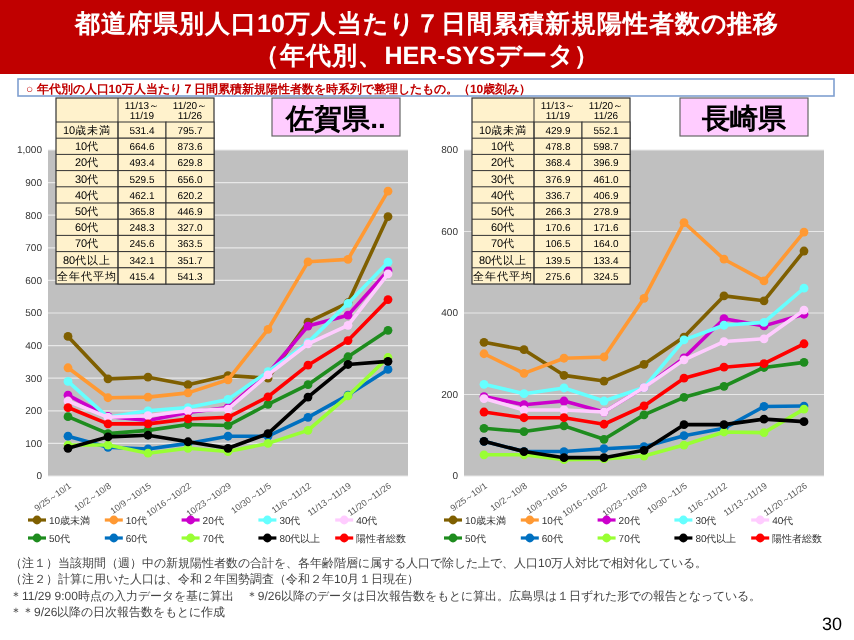  Describe the element at coordinates (427, 56) in the screenshot. I see `text: （年代別、HER-SYSデータ）` at that location.